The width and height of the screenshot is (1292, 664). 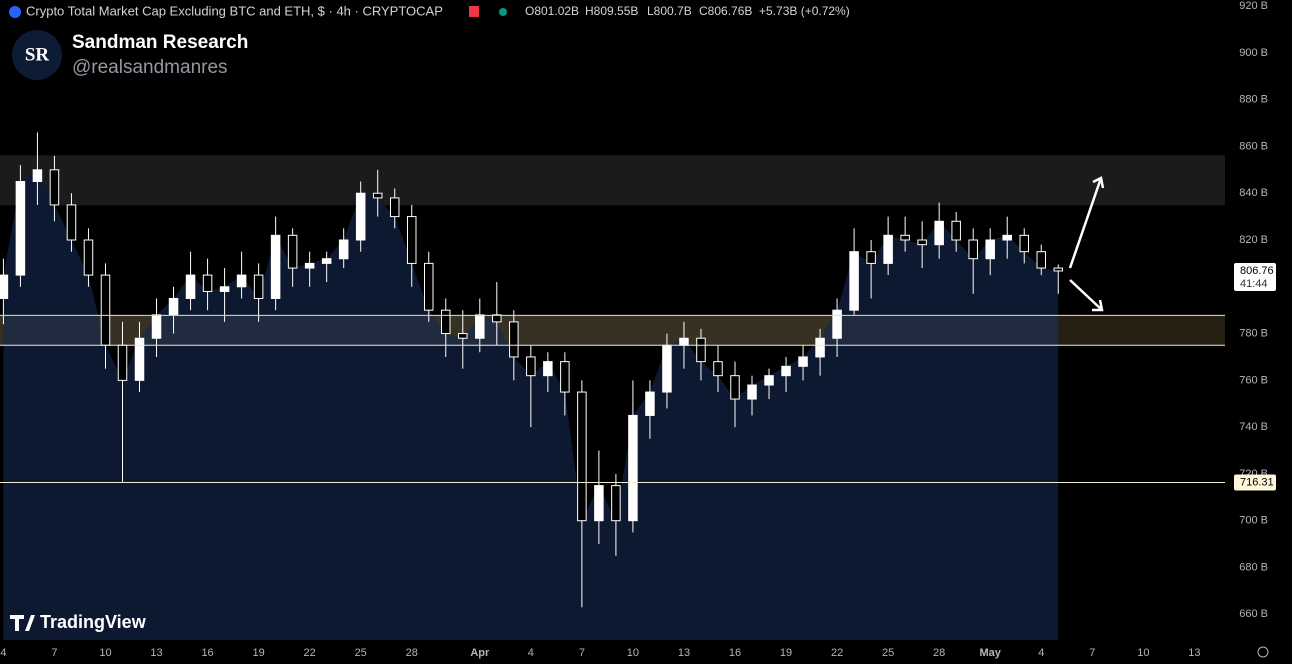 What do you see at coordinates (804, 11) in the screenshot?
I see `ohlc-change: +5.73B (+0.72%)` at bounding box center [804, 11].